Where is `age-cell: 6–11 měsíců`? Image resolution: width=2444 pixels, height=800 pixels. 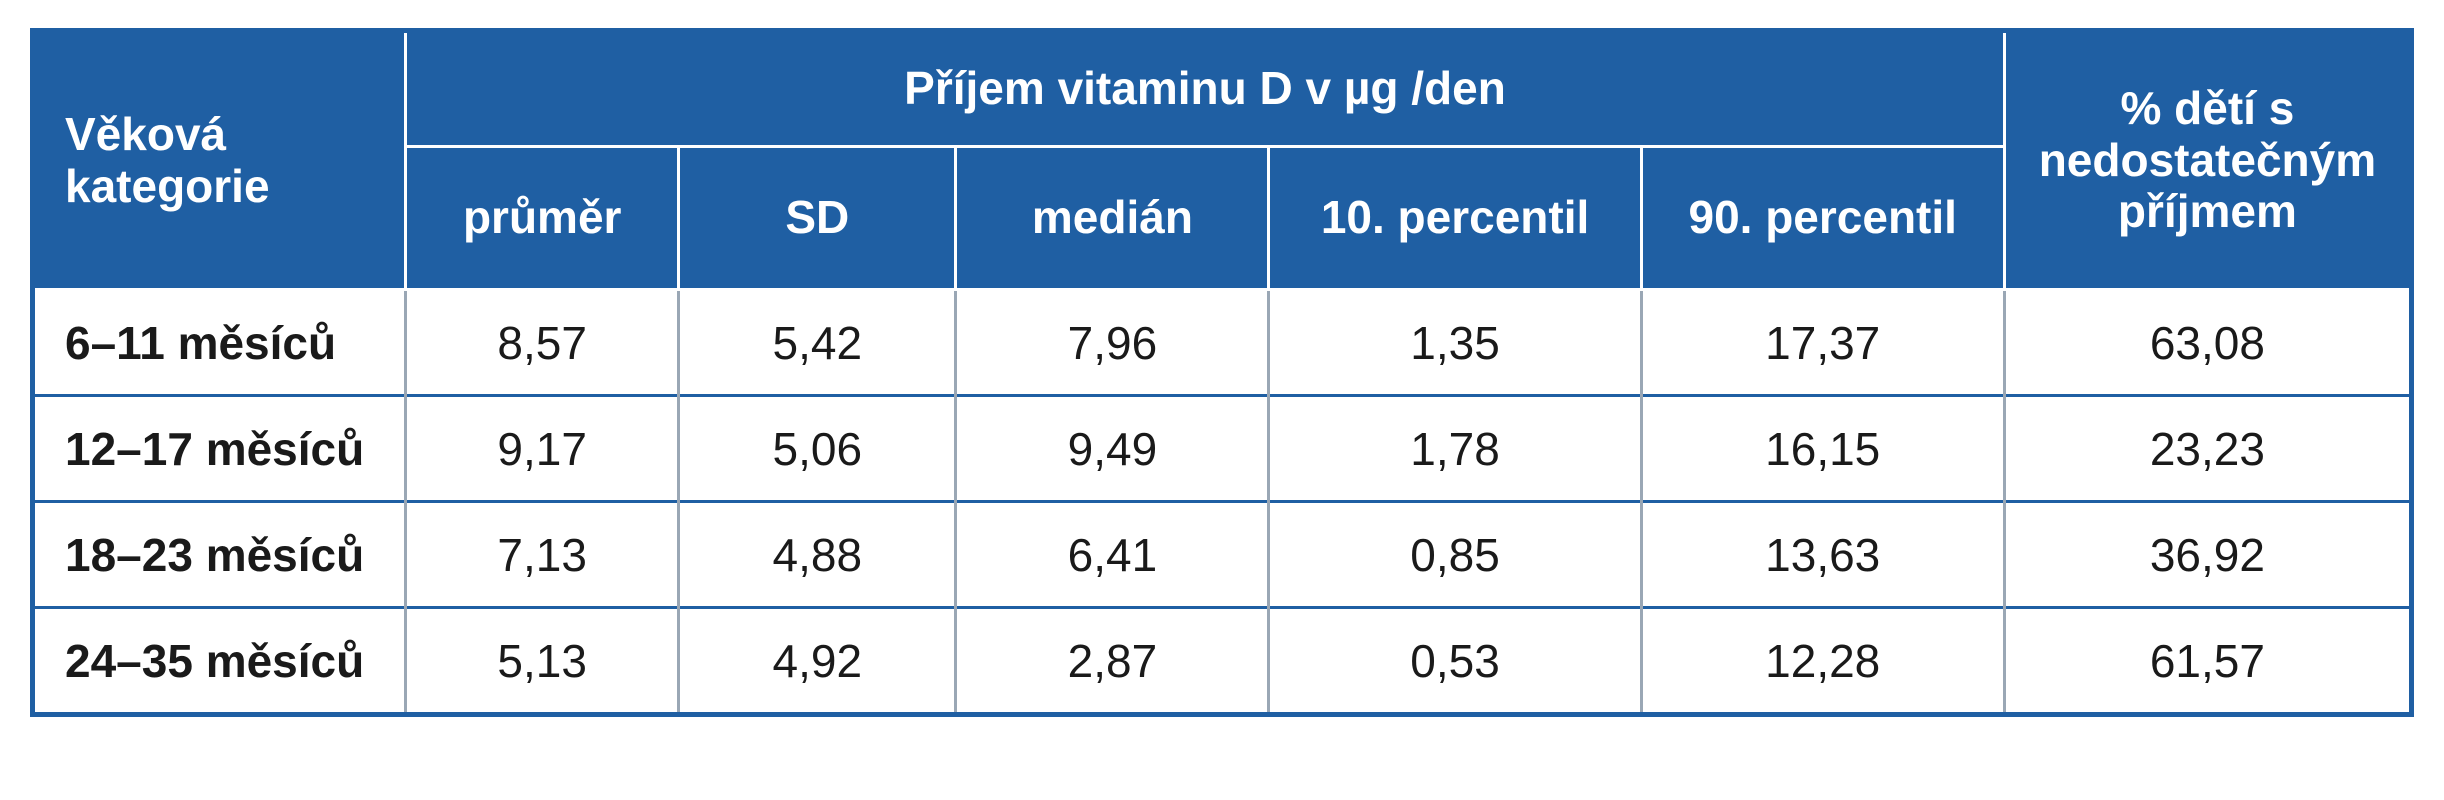
age-cell: 6–11 měsíců is located at coordinates (220, 342).